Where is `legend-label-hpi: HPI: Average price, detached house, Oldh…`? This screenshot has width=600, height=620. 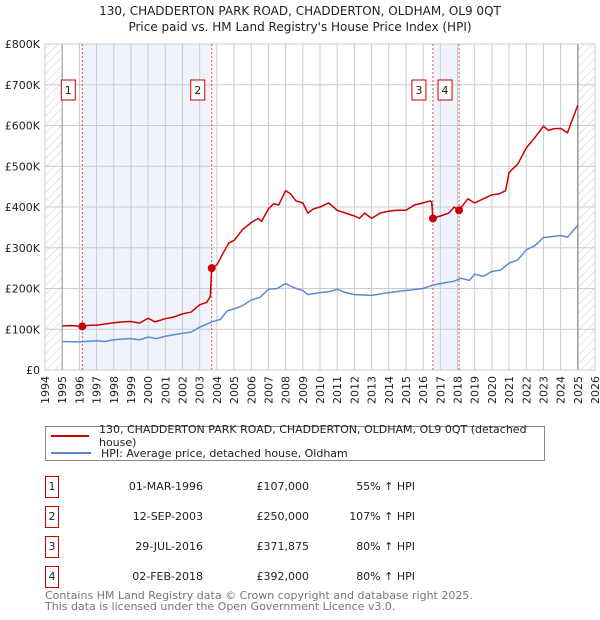
legend-label-hpi: HPI: Average price, detached house, Oldh… is located at coordinates (224, 453).